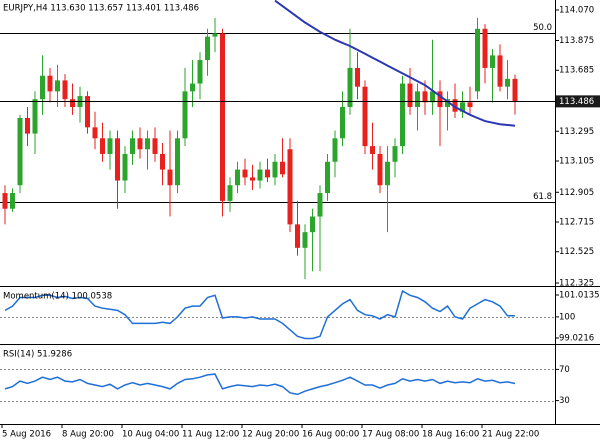  I want to click on y-tick-label: 113.105, so click(576, 161).